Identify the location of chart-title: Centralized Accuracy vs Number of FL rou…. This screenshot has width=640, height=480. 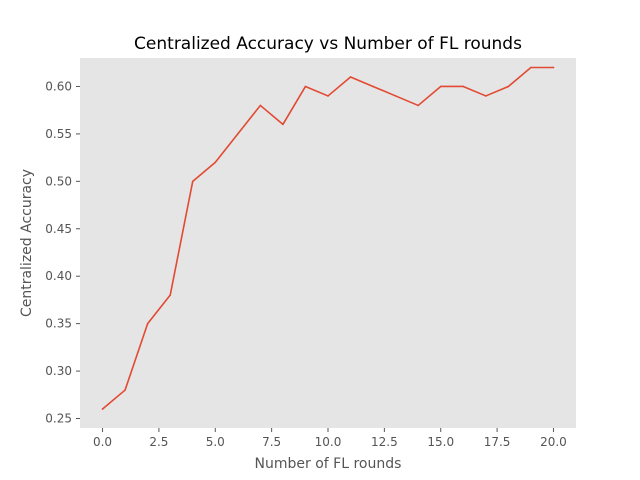
(328, 44).